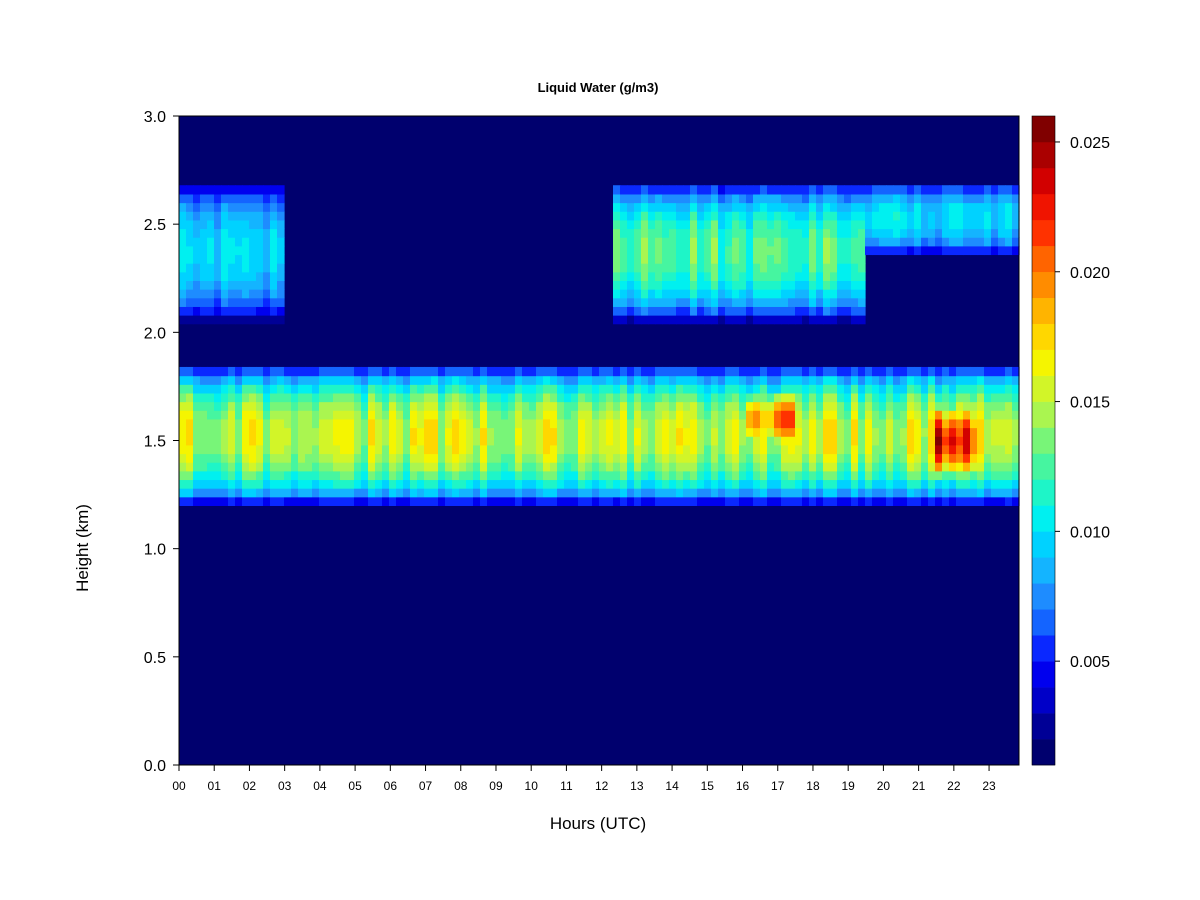  I want to click on colorbar-swatch, so click(1043, 518).